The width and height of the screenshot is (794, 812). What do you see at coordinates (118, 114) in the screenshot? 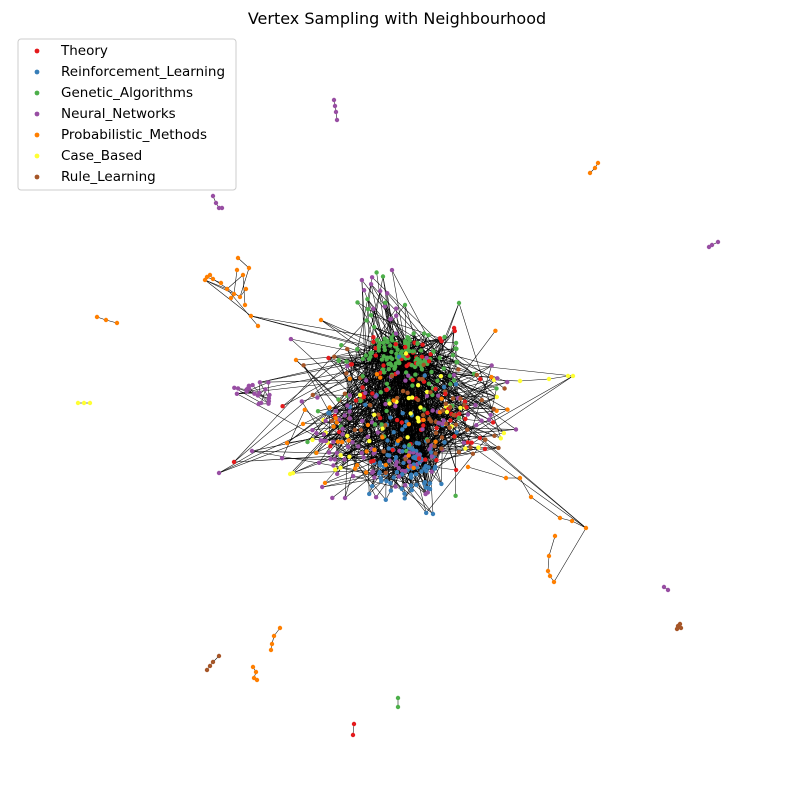
I see `legend-label: Neural_Networks` at bounding box center [118, 114].